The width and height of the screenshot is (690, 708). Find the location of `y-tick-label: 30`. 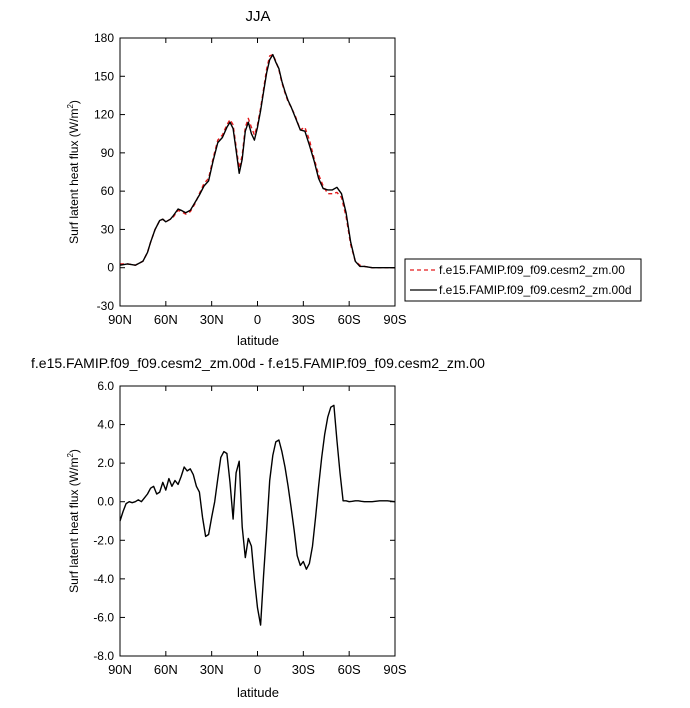

y-tick-label: 30 is located at coordinates (108, 229).